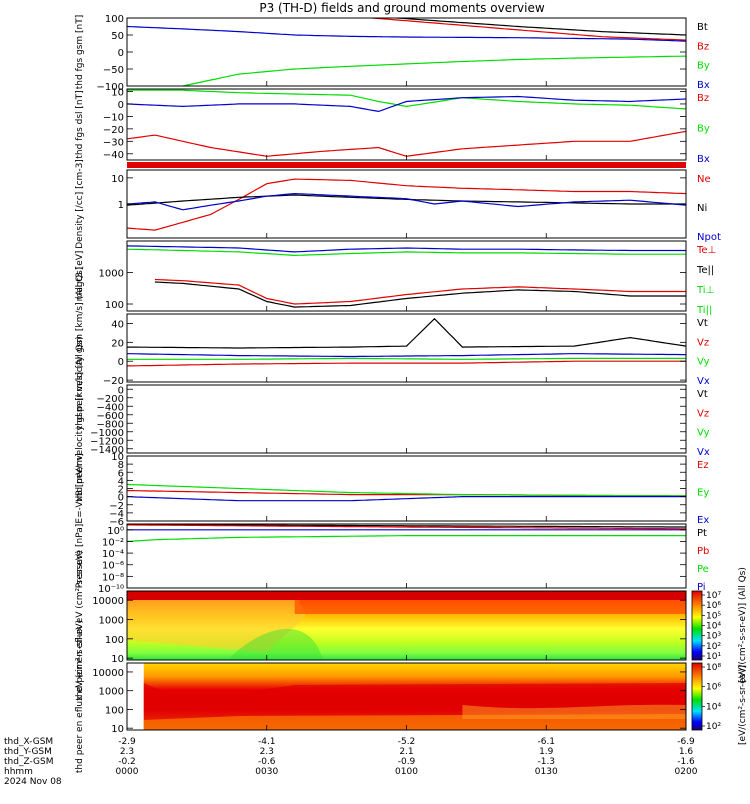 This screenshot has width=750, height=804. I want to click on legend-label: Ti⊥, so click(705, 290).